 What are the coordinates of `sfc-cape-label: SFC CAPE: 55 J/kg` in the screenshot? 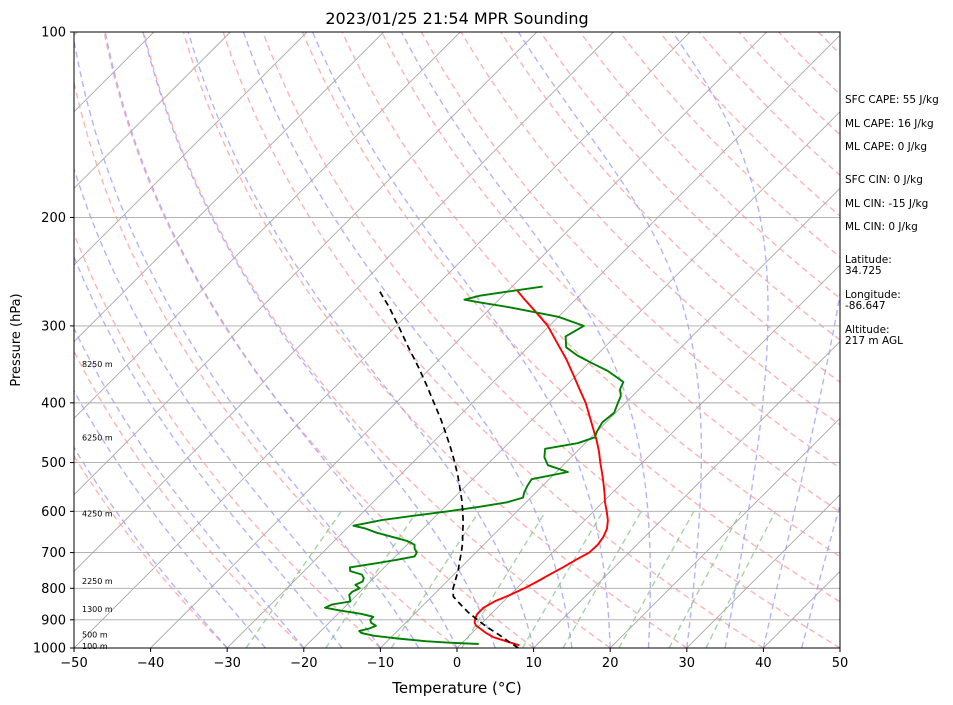 It's located at (892, 100).